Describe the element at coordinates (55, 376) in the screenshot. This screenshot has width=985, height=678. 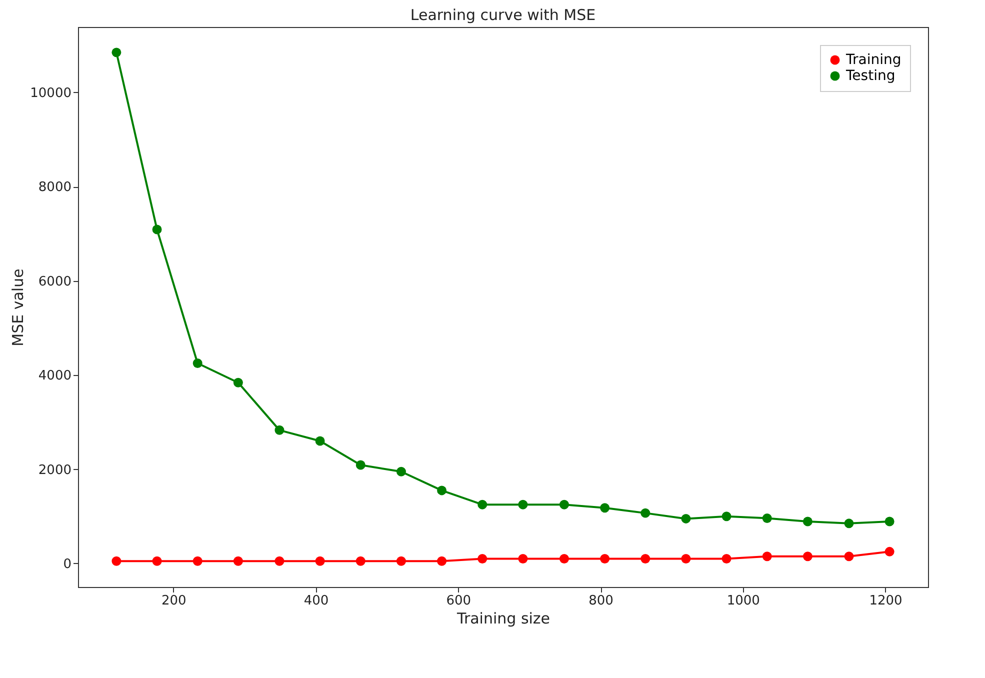
I see `y-tick-label: 4000` at that location.